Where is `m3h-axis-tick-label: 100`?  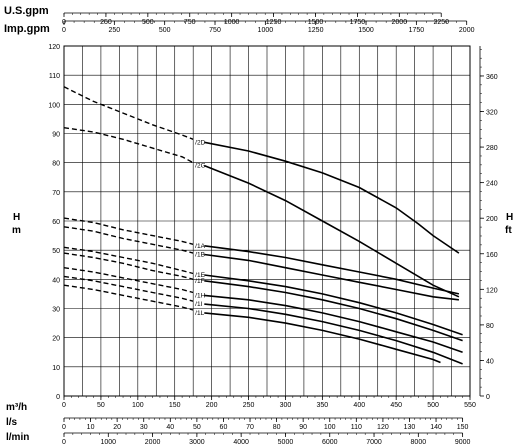 m3h-axis-tick-label: 100 is located at coordinates (138, 405).